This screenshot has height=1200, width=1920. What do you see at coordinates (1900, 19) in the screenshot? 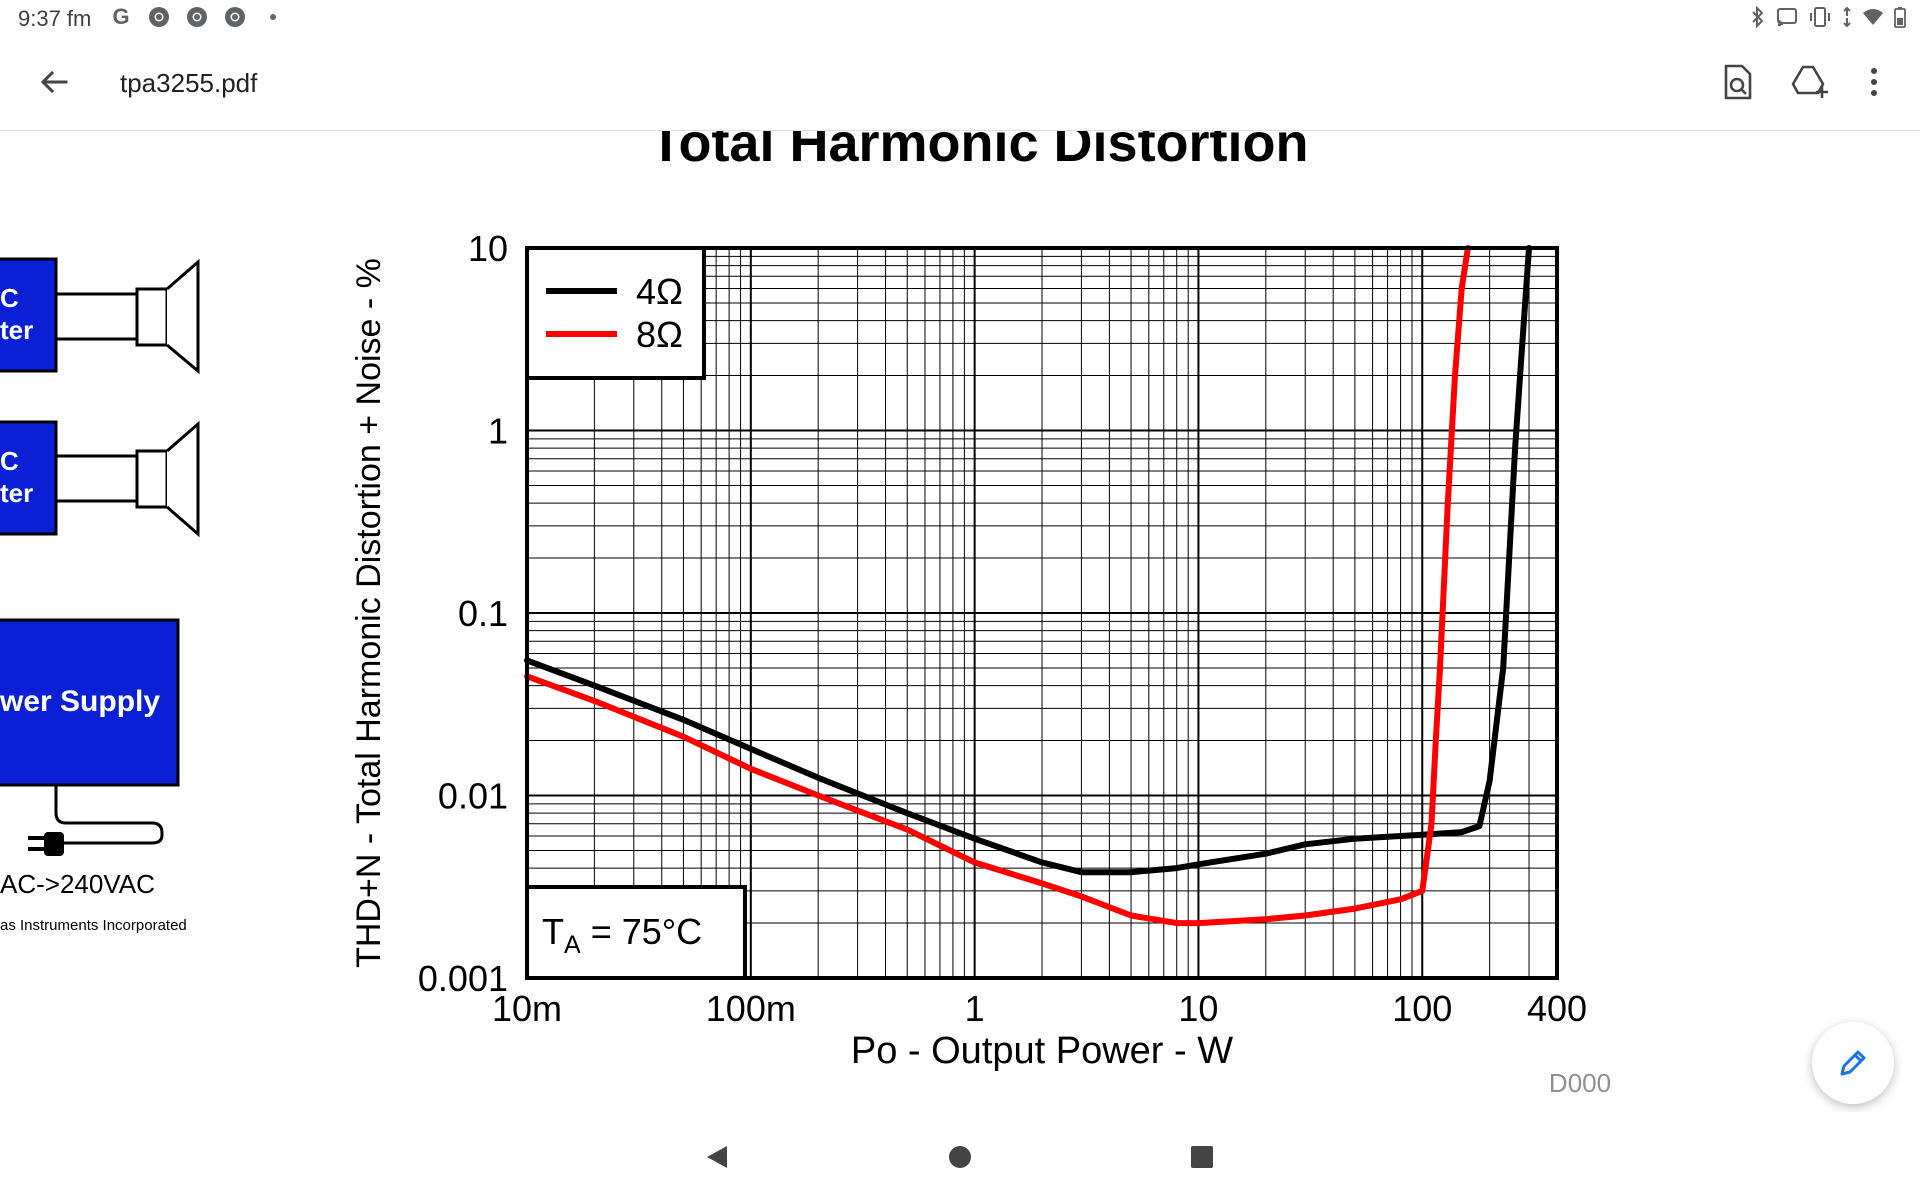
I see `battery-icon` at bounding box center [1900, 19].